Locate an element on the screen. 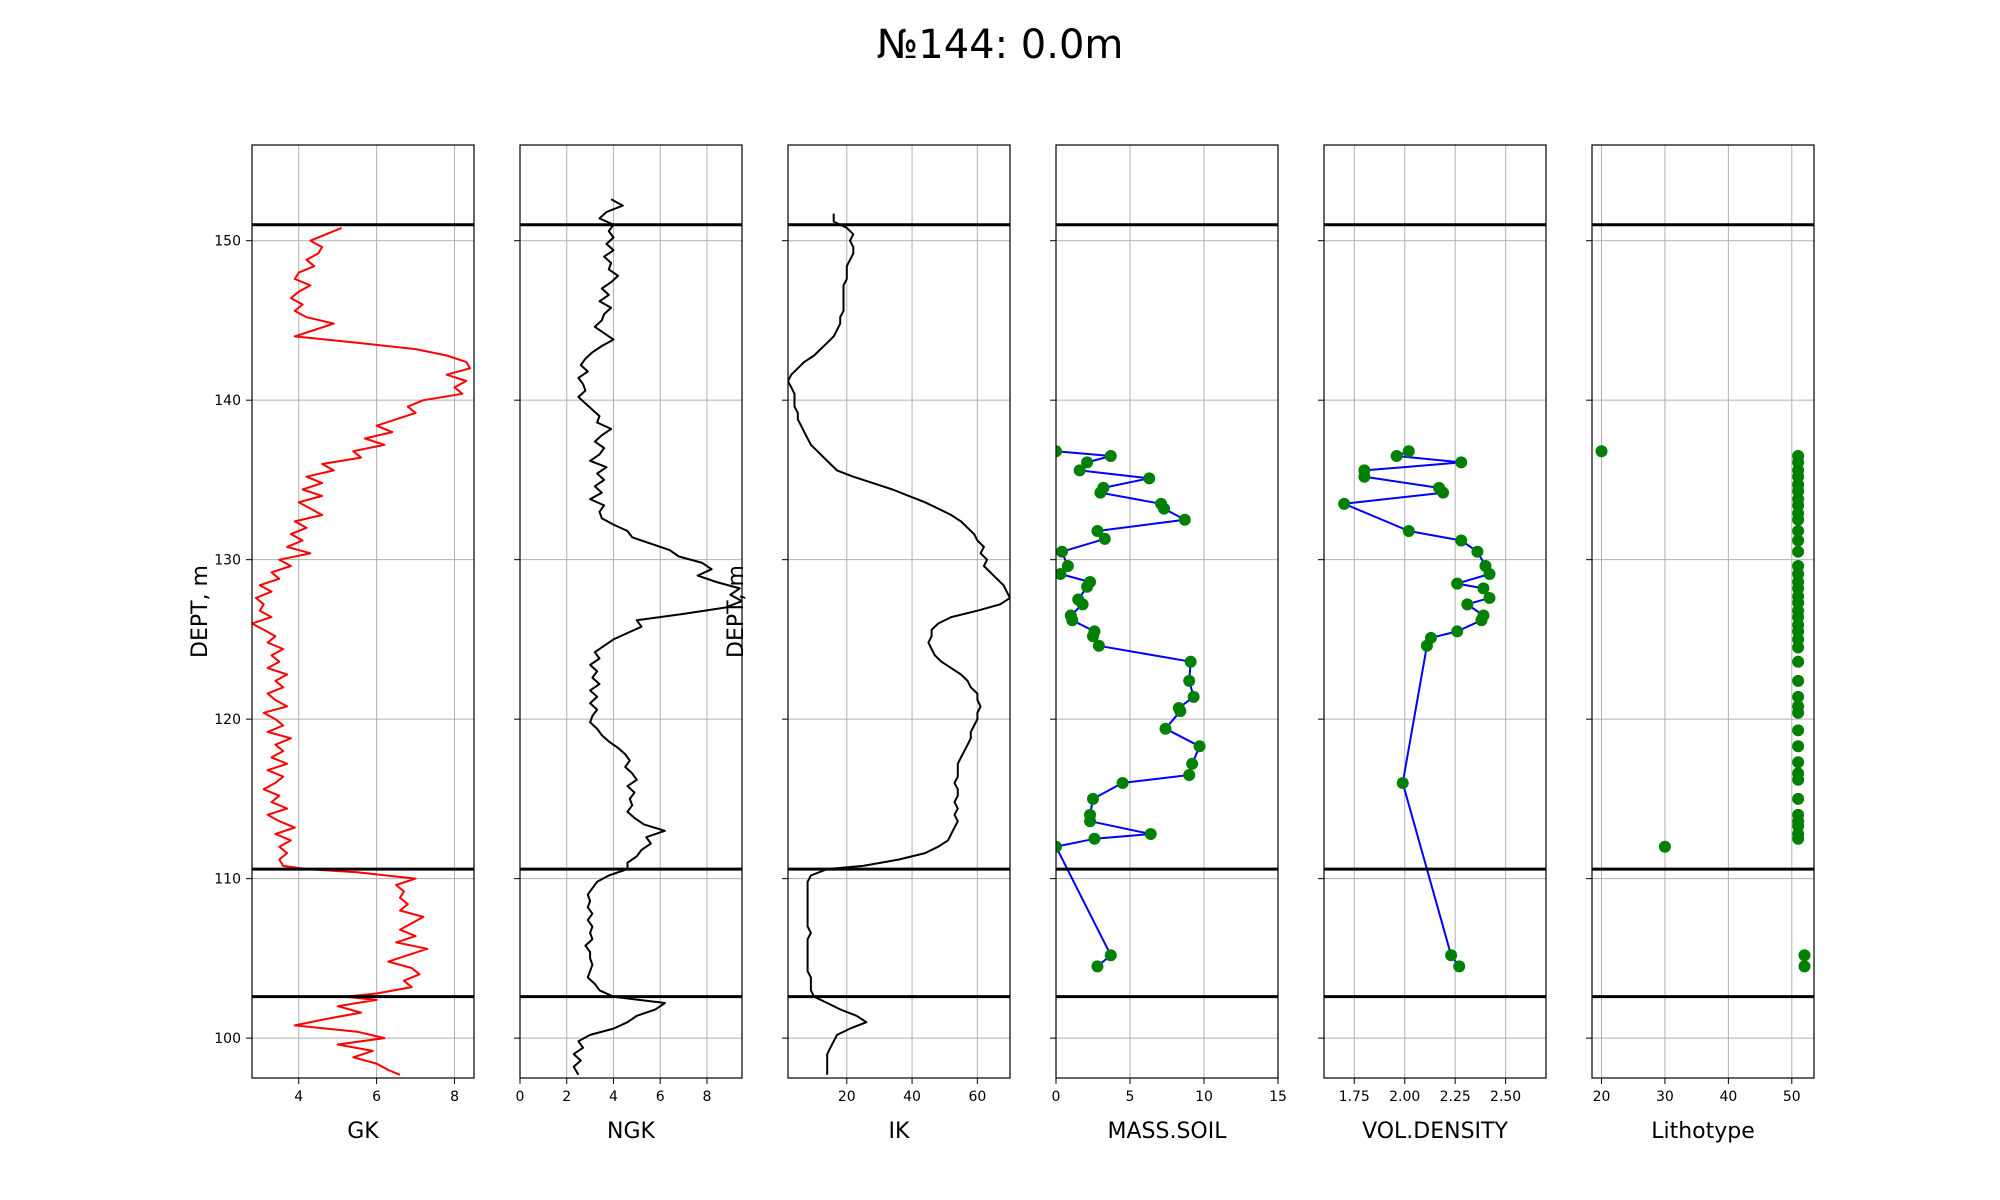  x-tick-label: 30 is located at coordinates (1665, 1097).